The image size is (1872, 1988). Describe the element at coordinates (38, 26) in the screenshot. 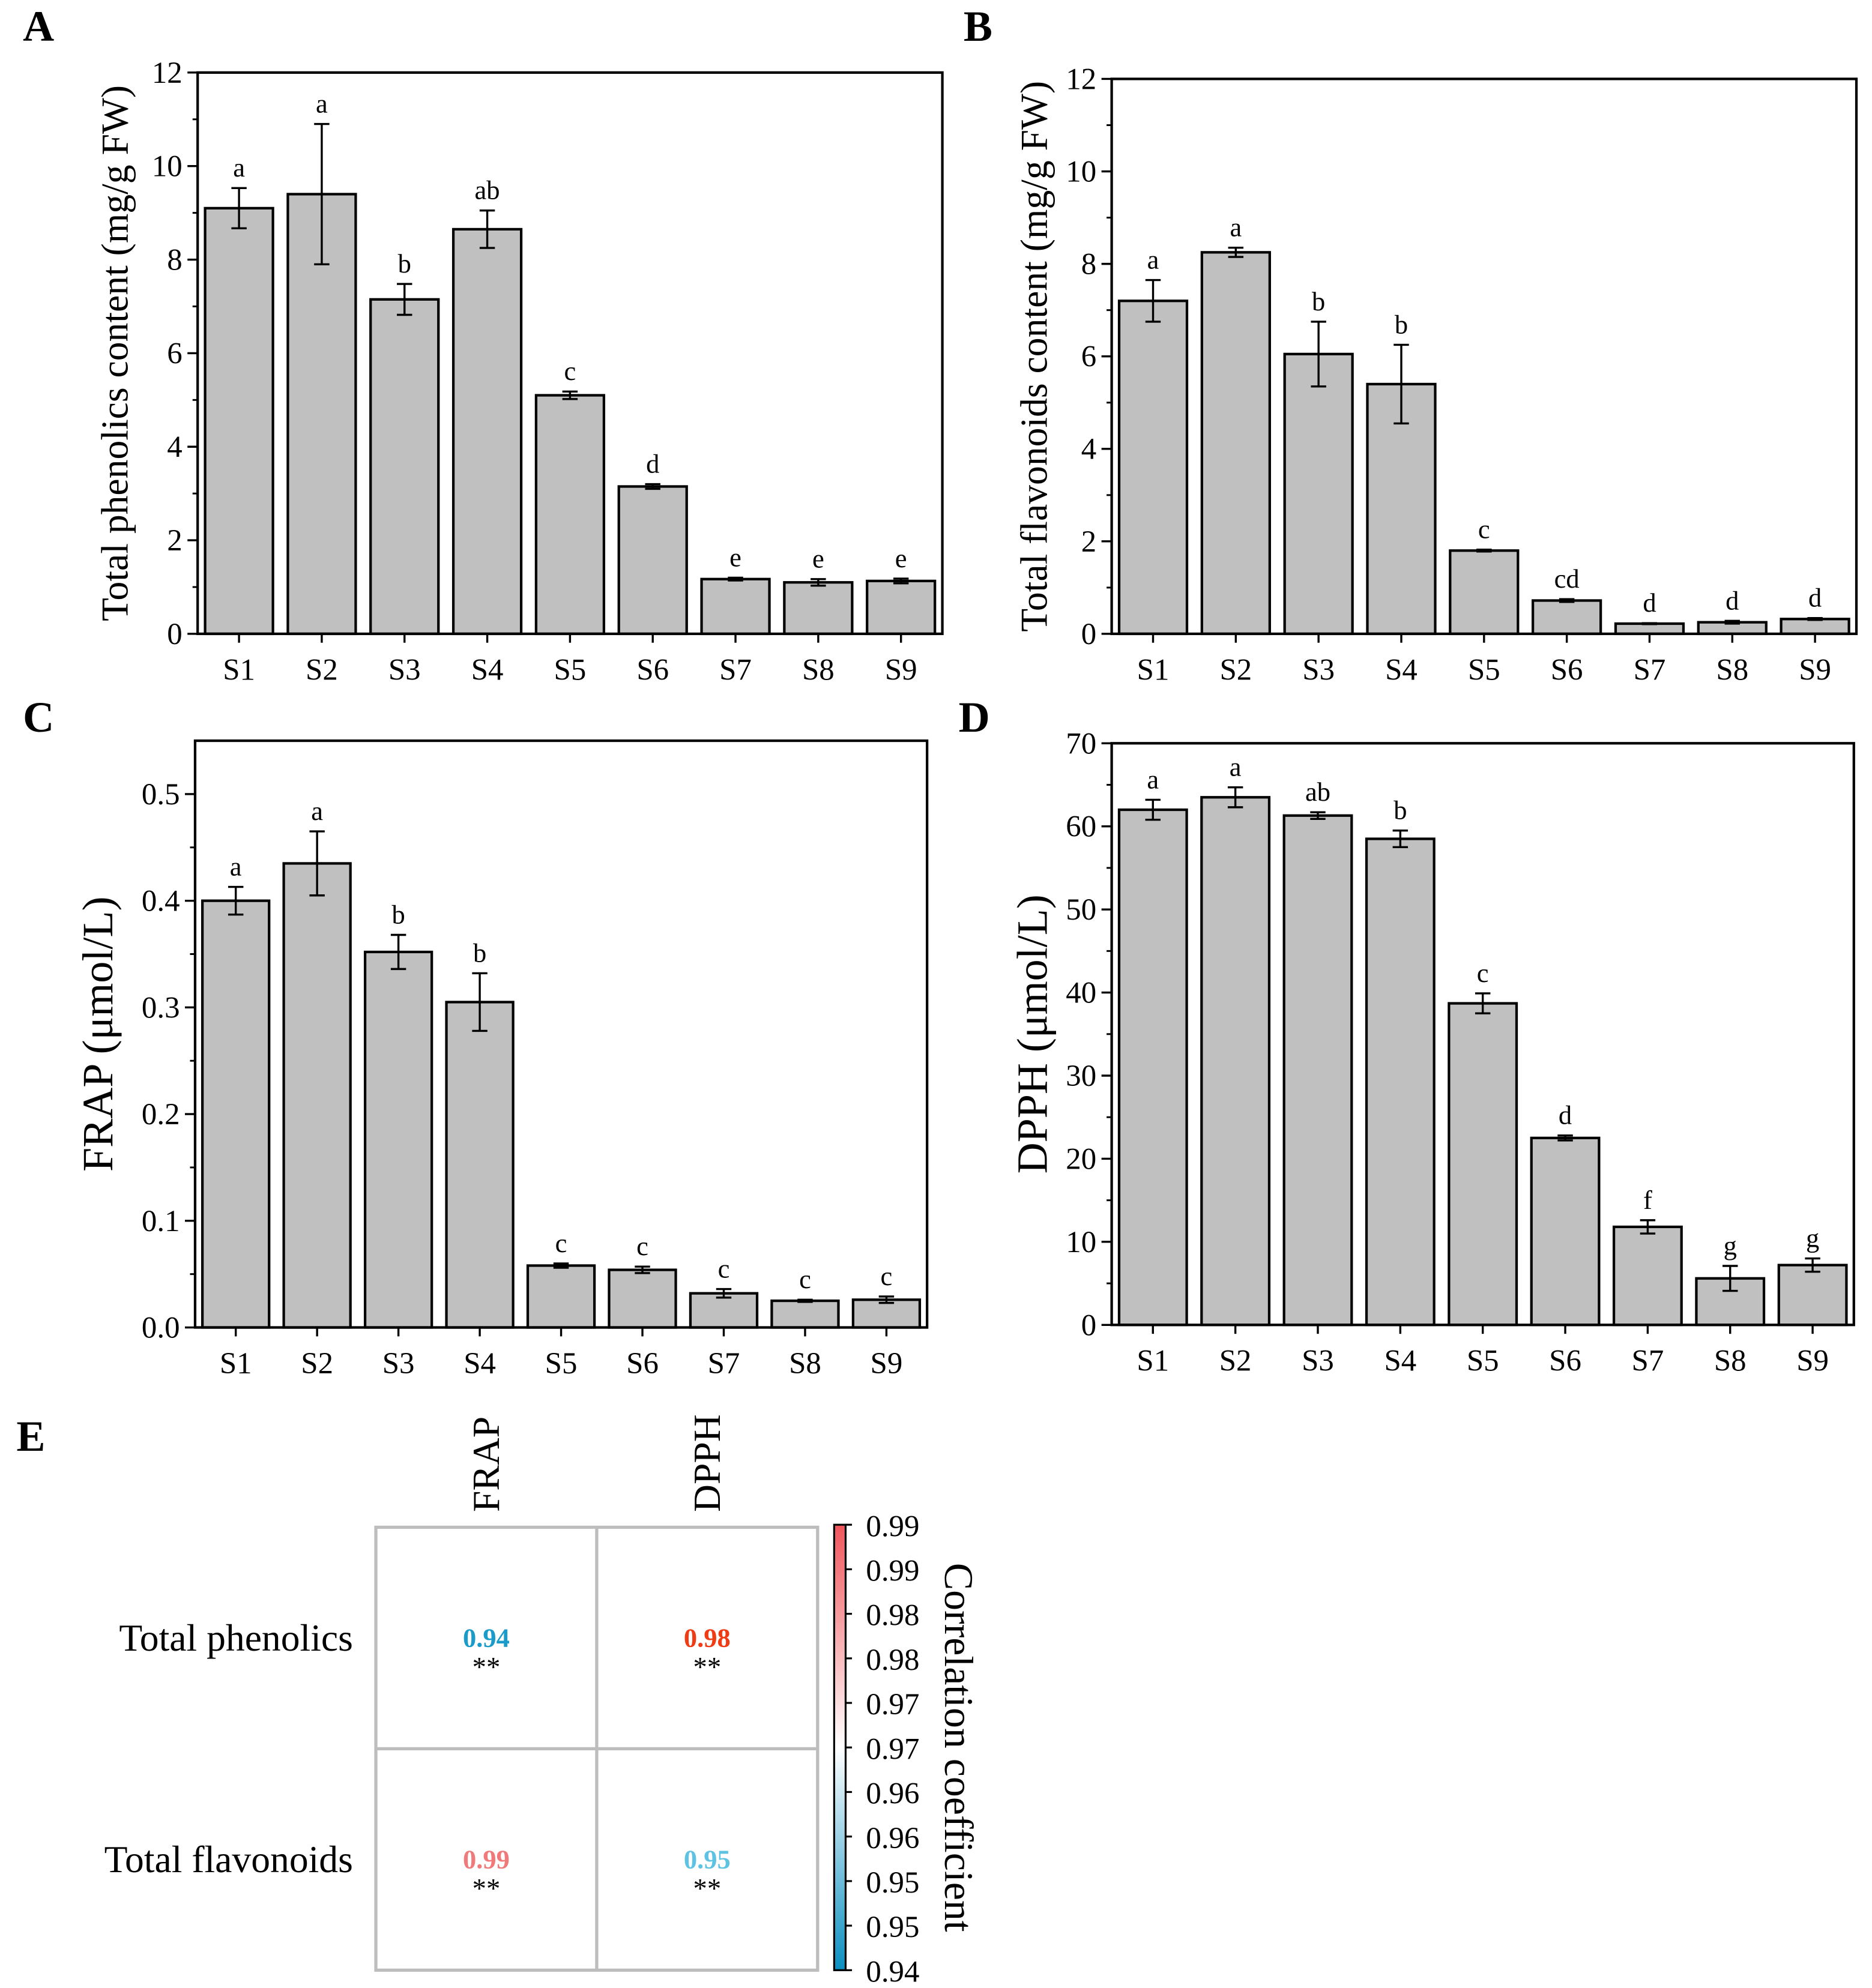

I see `panel-label: A` at that location.